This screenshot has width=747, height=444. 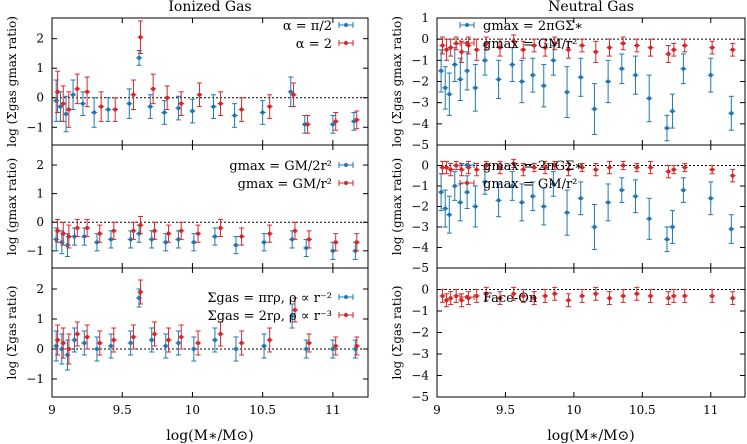 What do you see at coordinates (397, 81) in the screenshot?
I see `y-axis-label: log (Σgas gmax ratio)` at bounding box center [397, 81].